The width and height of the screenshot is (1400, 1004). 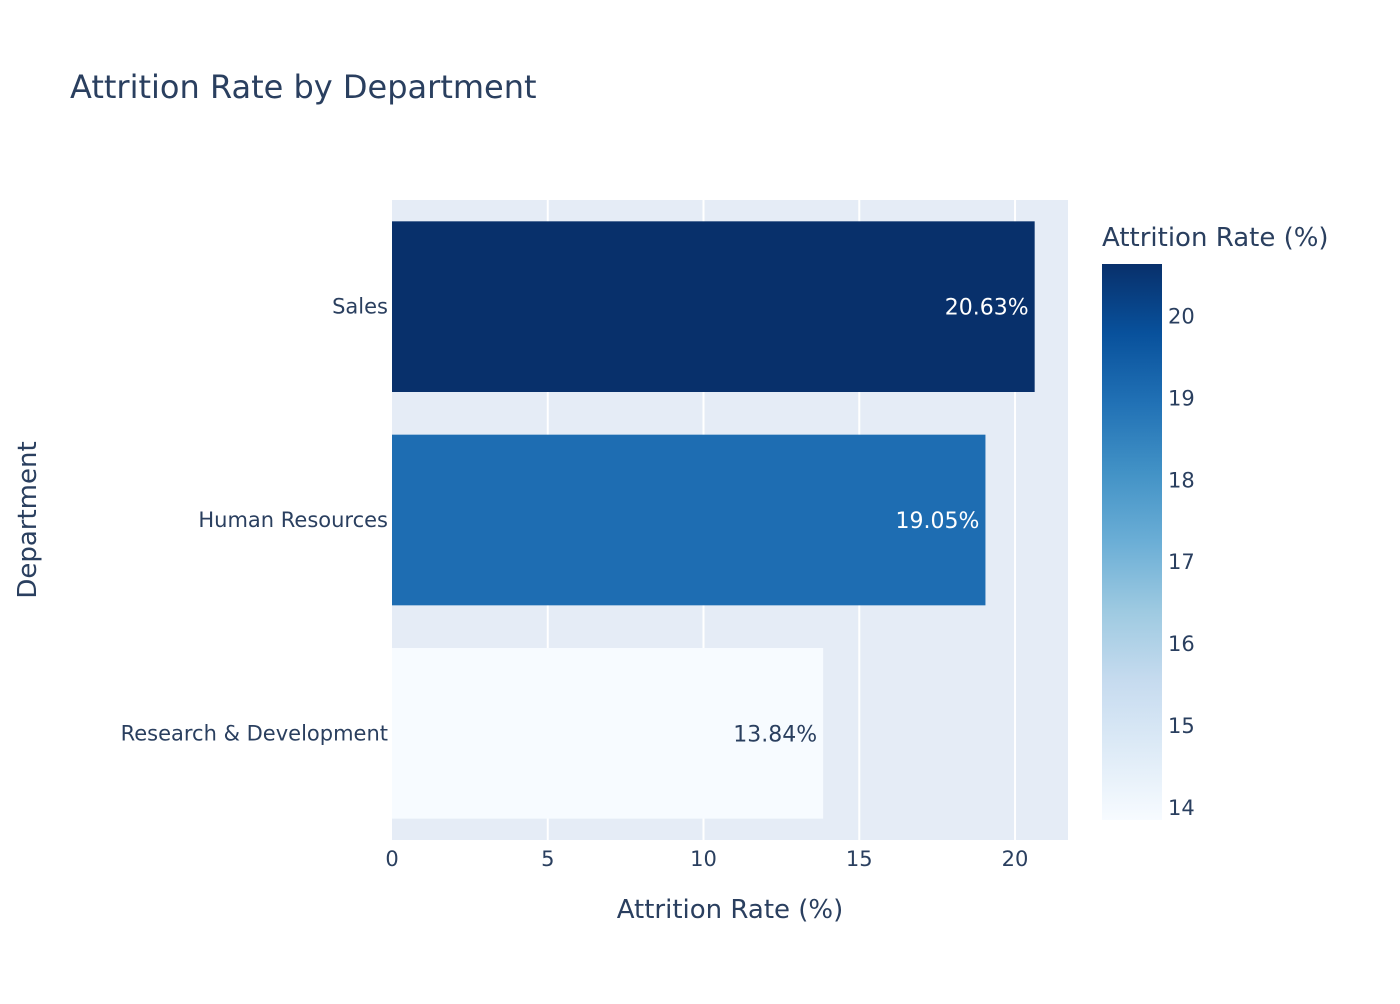 I want to click on colorbar-gradient, so click(x=1132, y=542).